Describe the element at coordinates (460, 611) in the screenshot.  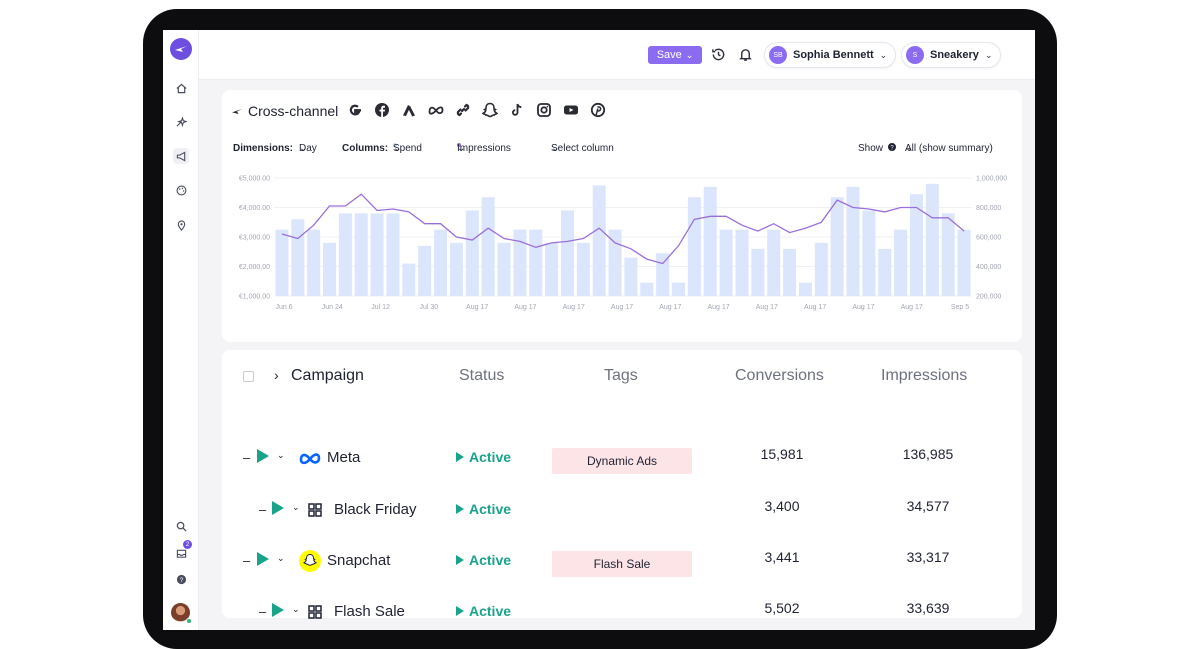
I see `active-play-icon` at that location.